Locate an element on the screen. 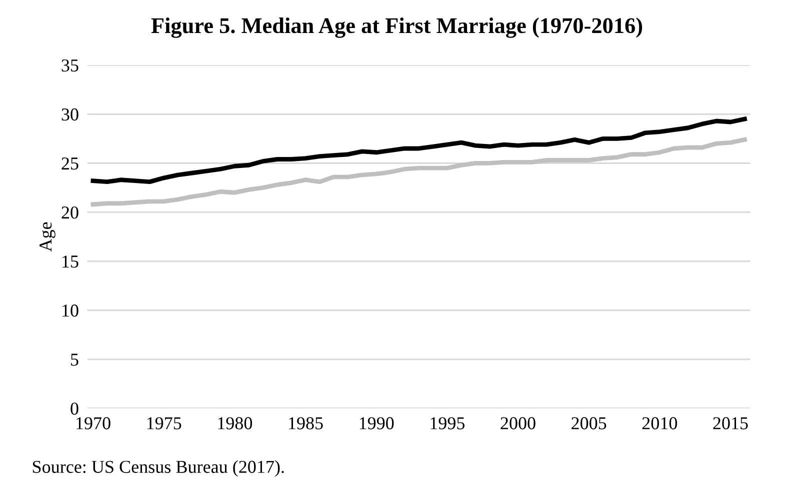  y-tick-label: 35 is located at coordinates (70, 65).